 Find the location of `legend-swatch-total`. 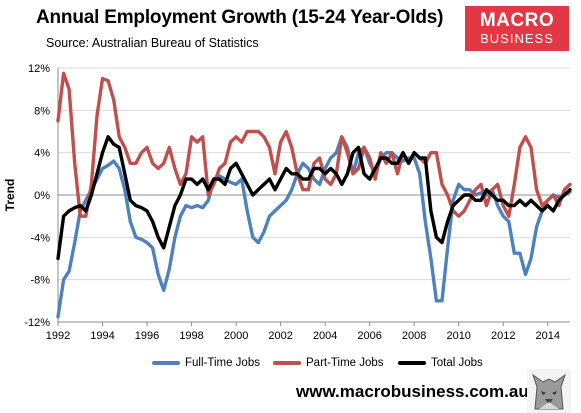

legend-swatch-total is located at coordinates (412, 363).